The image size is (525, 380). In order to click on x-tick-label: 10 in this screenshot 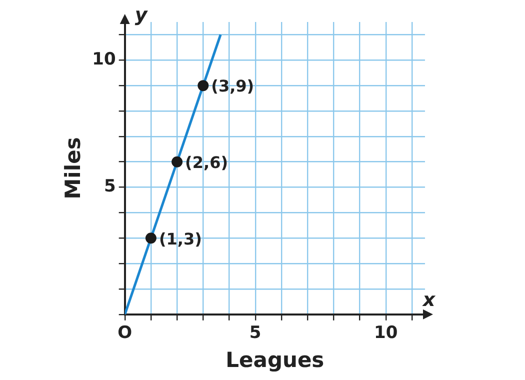, I will do `click(386, 333)`.